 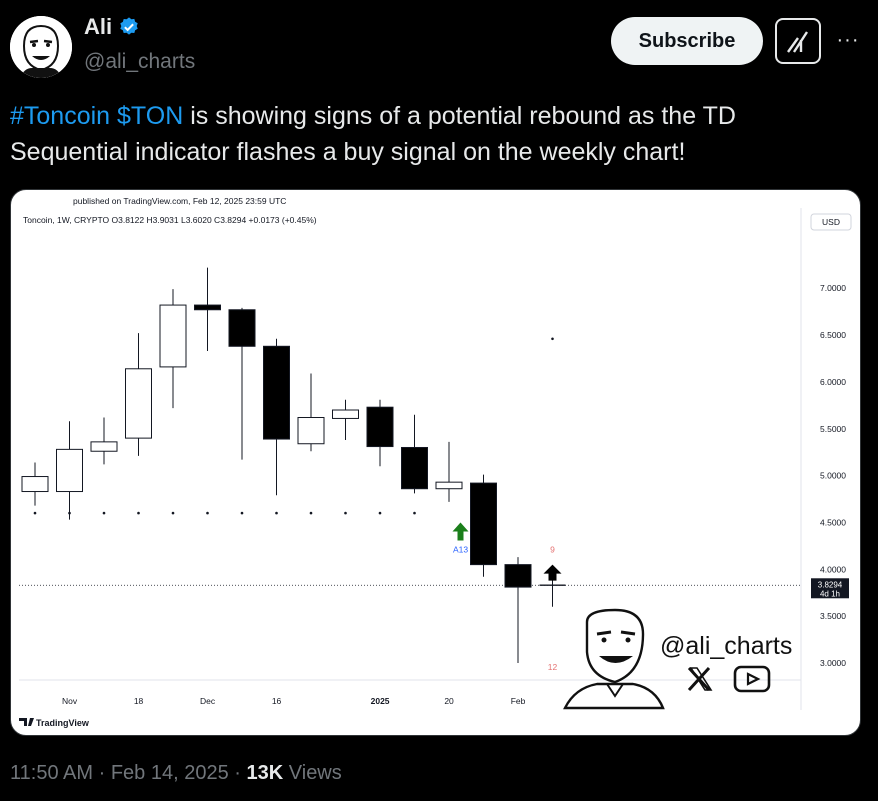 I want to click on cashtag-link: $TON, so click(x=150, y=116).